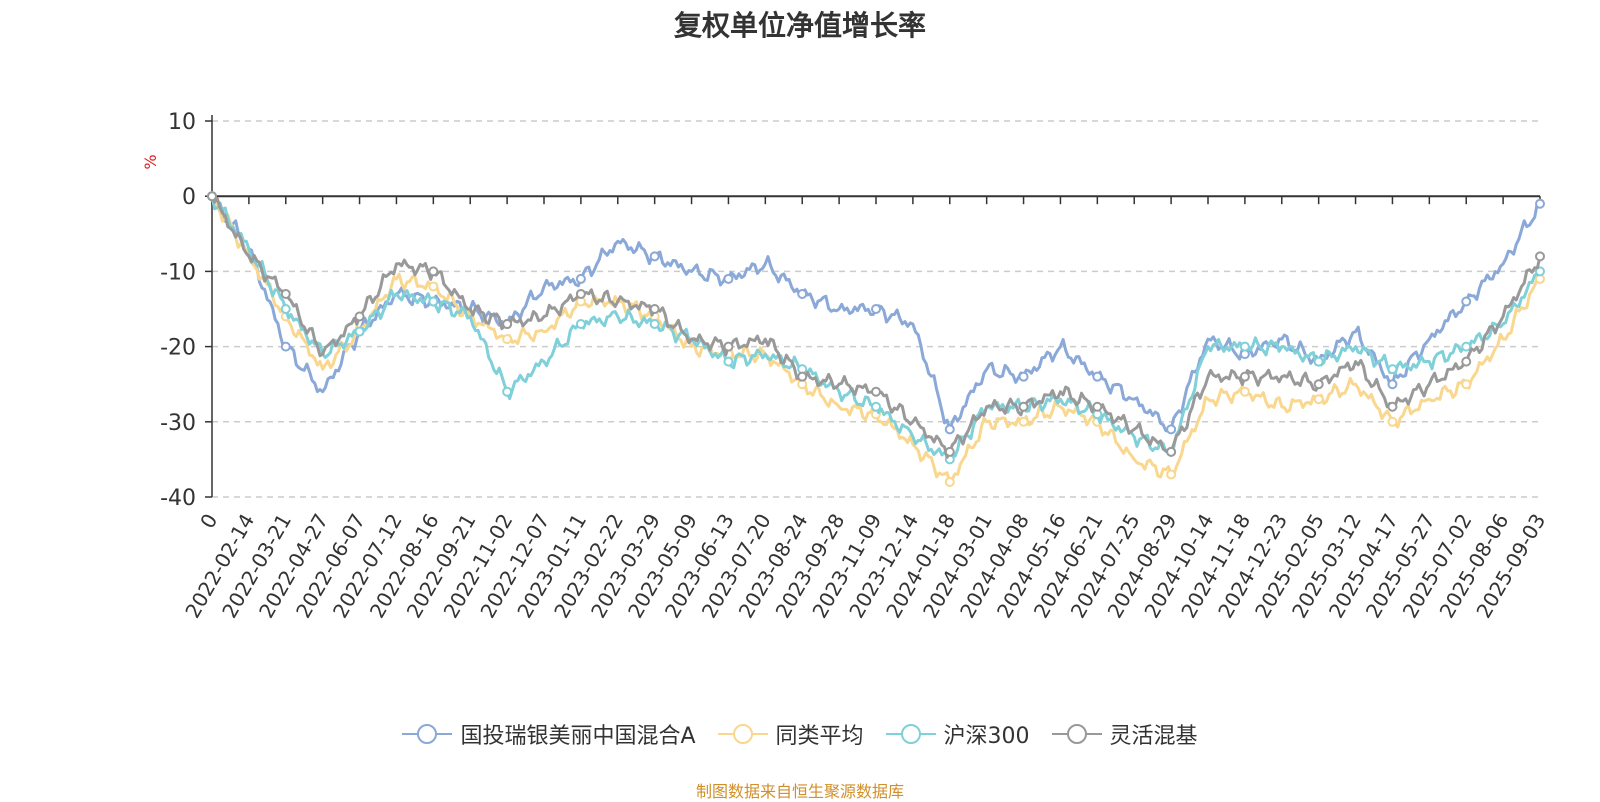 The height and width of the screenshot is (802, 1600). What do you see at coordinates (799, 791) in the screenshot?
I see `data-source-note: 制图数据来自恒生聚源数据库` at bounding box center [799, 791].